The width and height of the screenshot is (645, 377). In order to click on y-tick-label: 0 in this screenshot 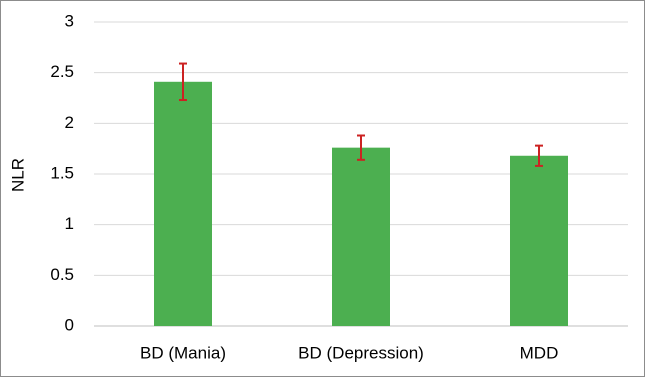, I will do `click(69, 324)`.